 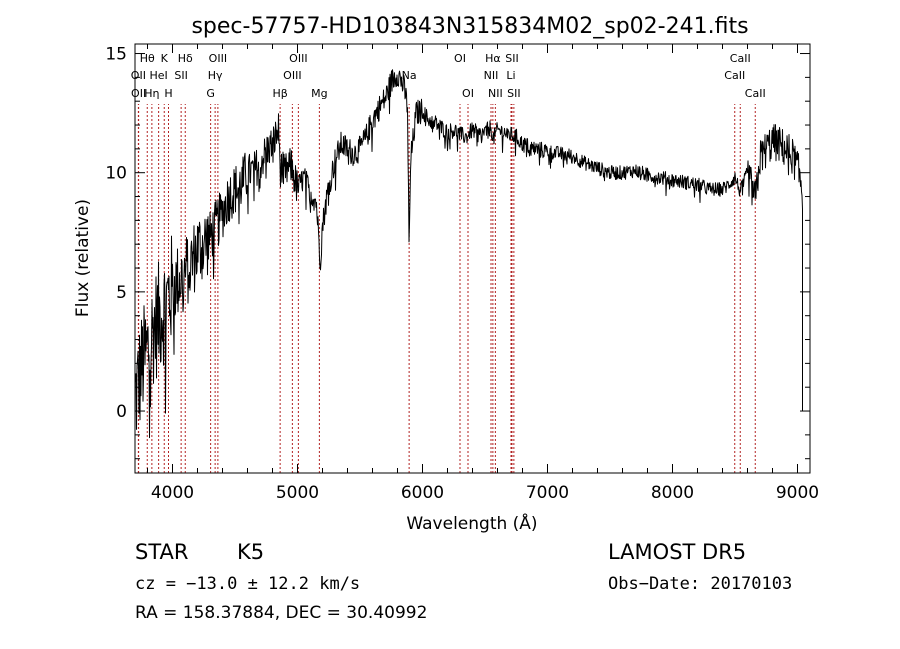 What do you see at coordinates (672, 493) in the screenshot?
I see `x-tick-label: 8000` at bounding box center [672, 493].